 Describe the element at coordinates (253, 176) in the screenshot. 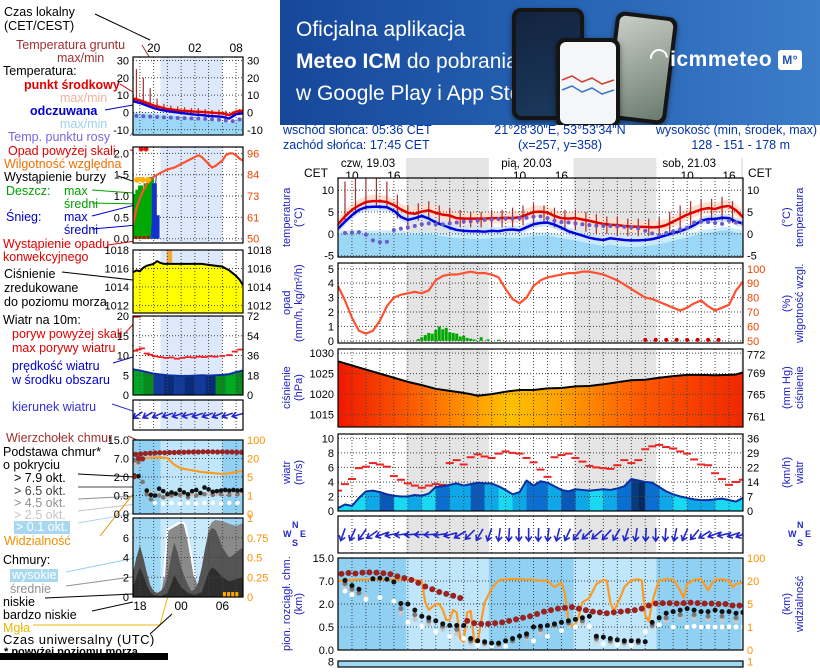

I see `svg-text: 84` at that location.